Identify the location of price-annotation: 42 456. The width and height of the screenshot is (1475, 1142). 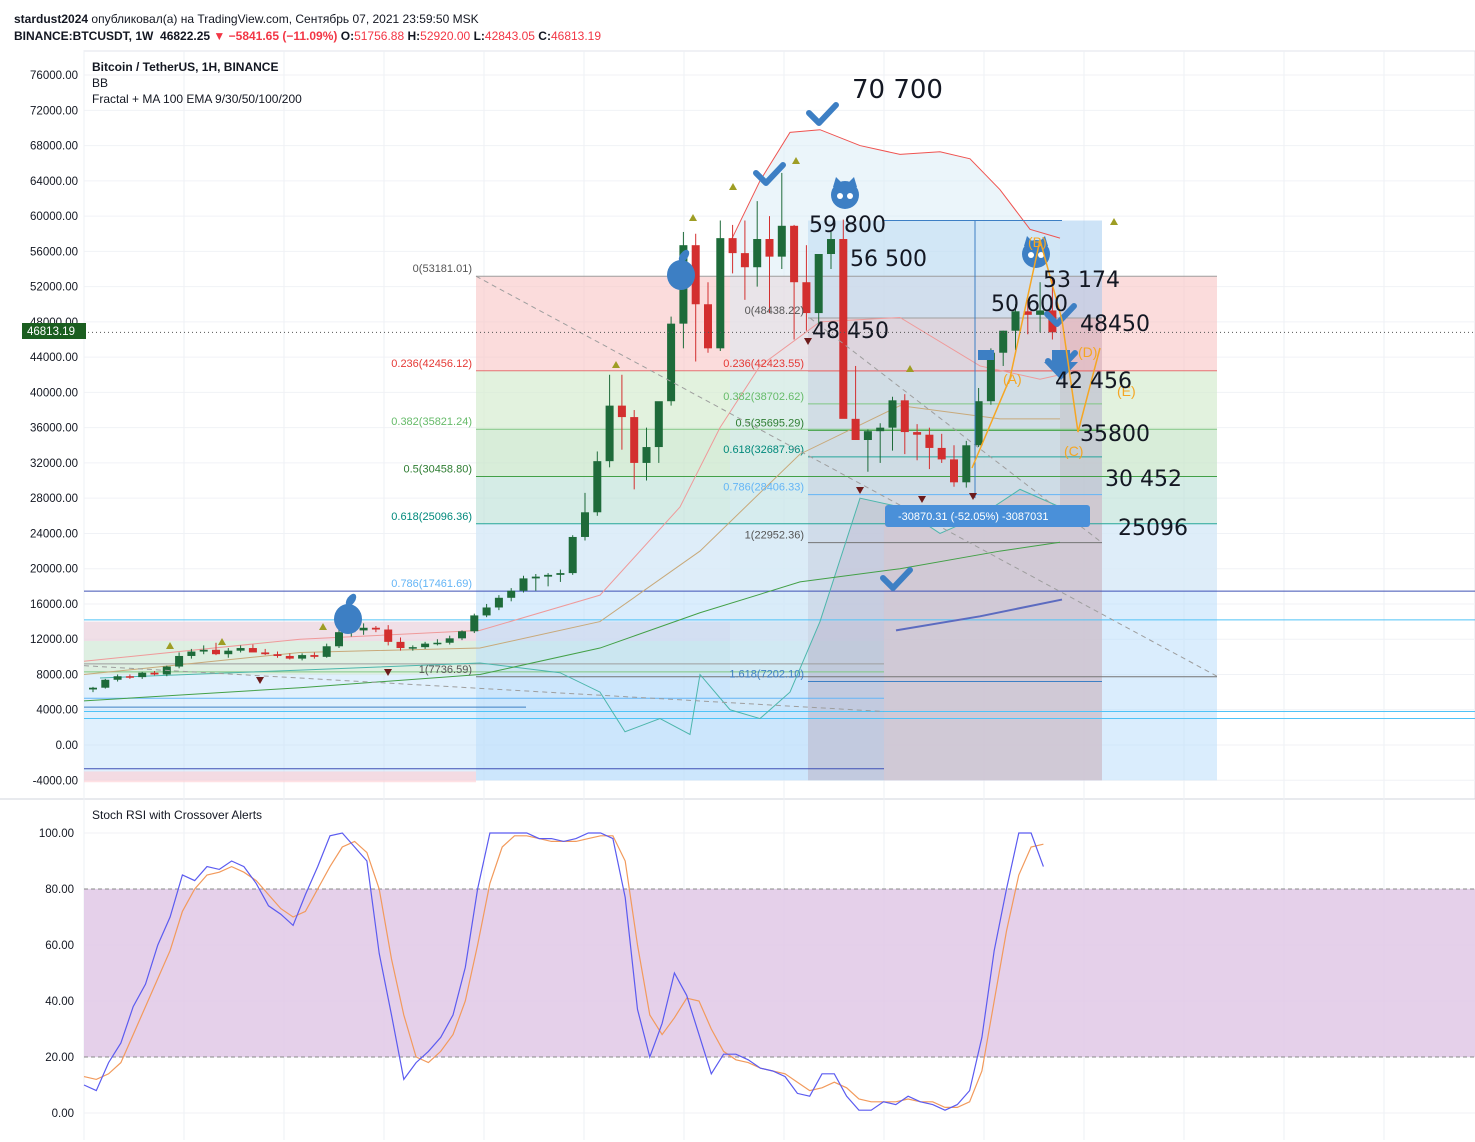
(1093, 381).